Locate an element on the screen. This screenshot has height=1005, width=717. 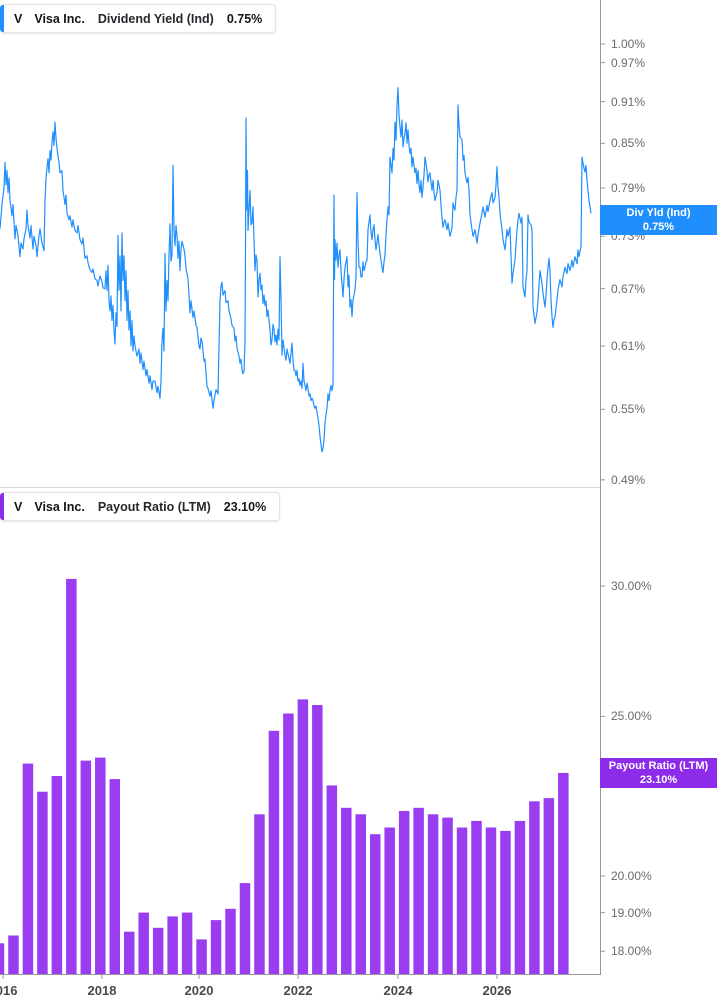
y-axis-tick-label: 20.00% is located at coordinates (631, 875).